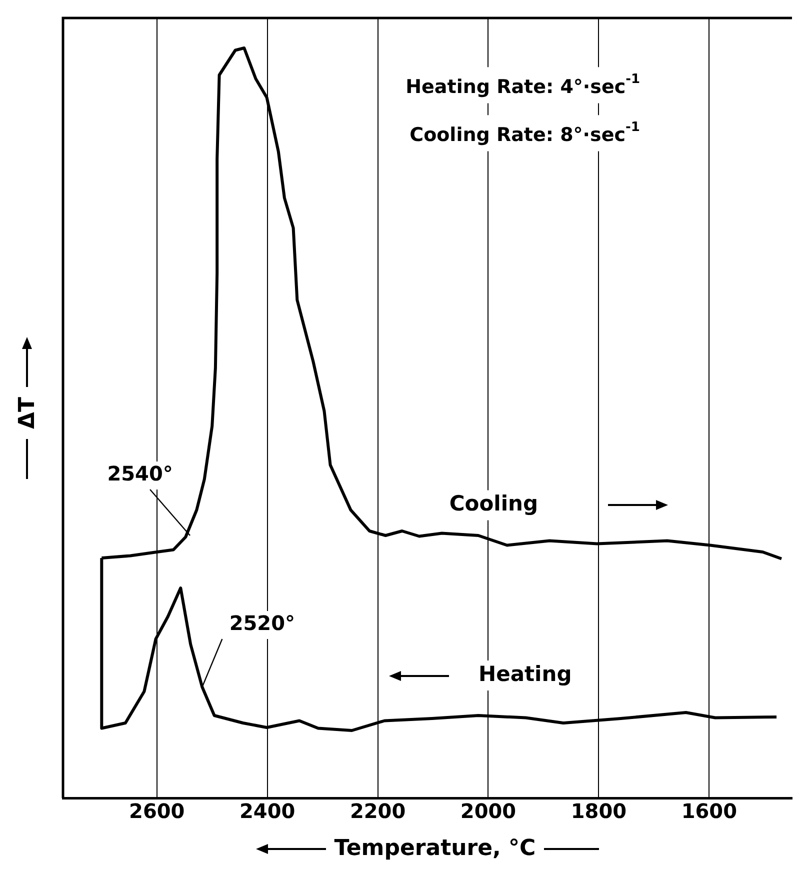 Image resolution: width=808 pixels, height=884 pixels. What do you see at coordinates (262, 623) in the screenshot?
I see `annotation: 2520°` at bounding box center [262, 623].